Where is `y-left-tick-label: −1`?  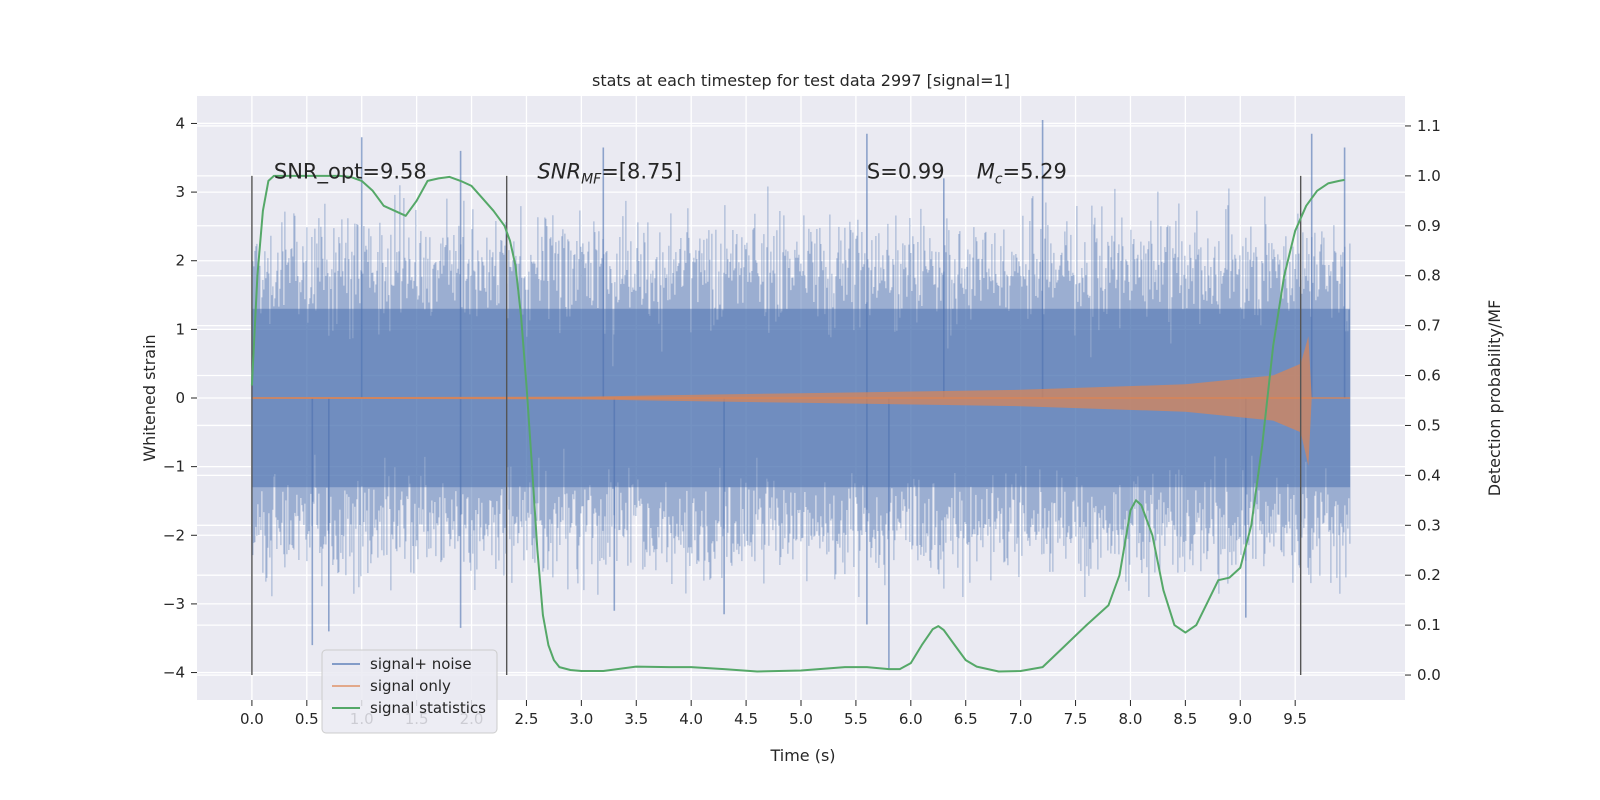
y-left-tick-label: −1 is located at coordinates (174, 467).